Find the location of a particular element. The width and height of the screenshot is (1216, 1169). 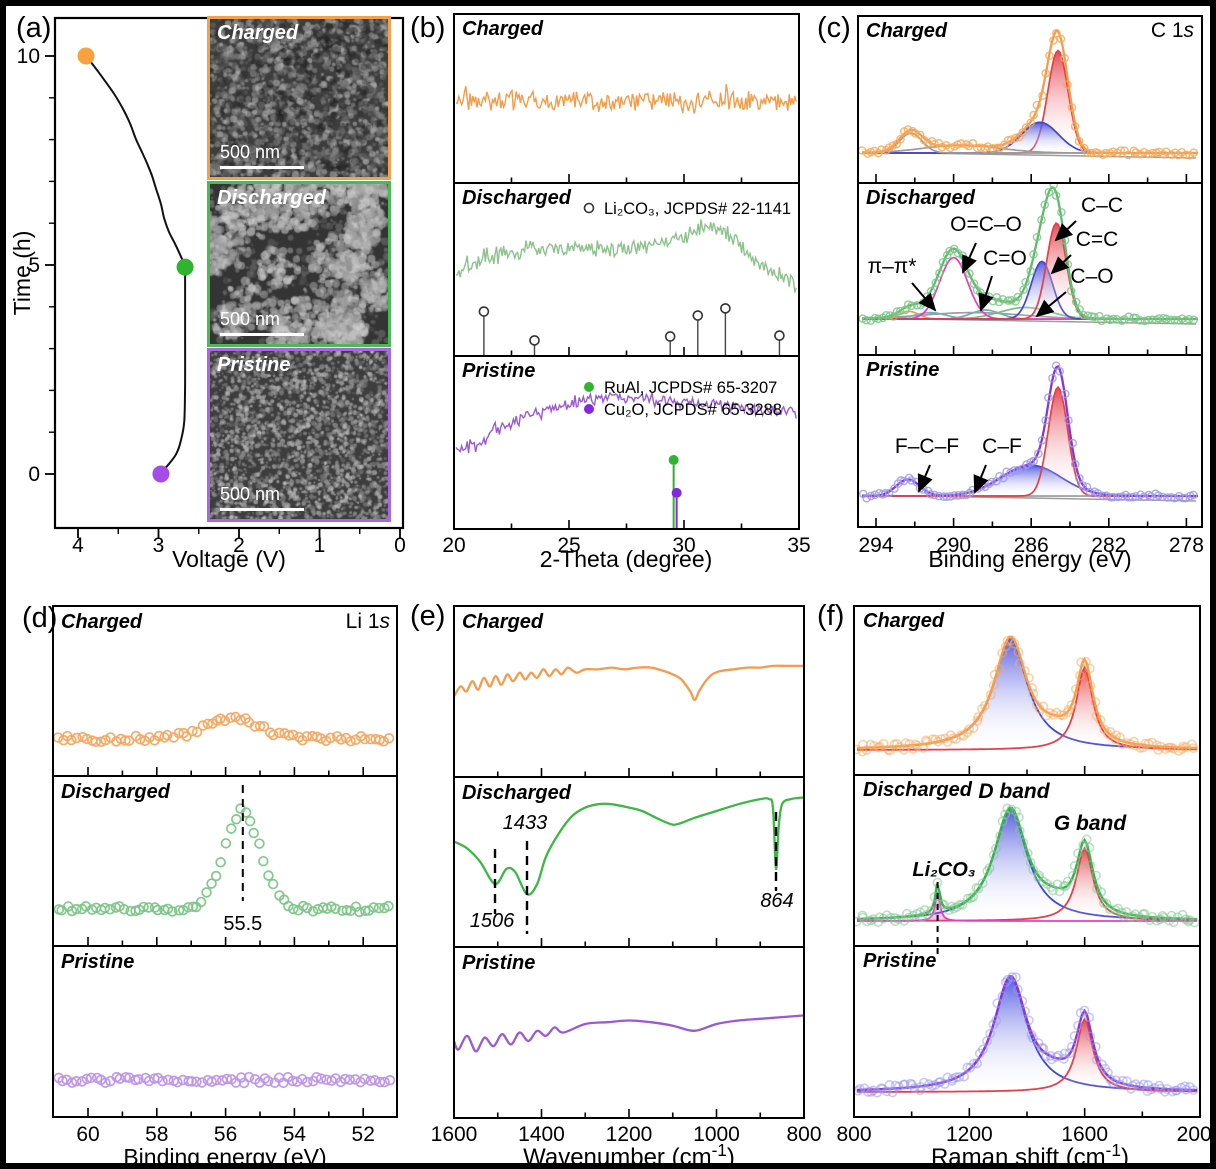

scalebar: 500 nm is located at coordinates (262, 322).